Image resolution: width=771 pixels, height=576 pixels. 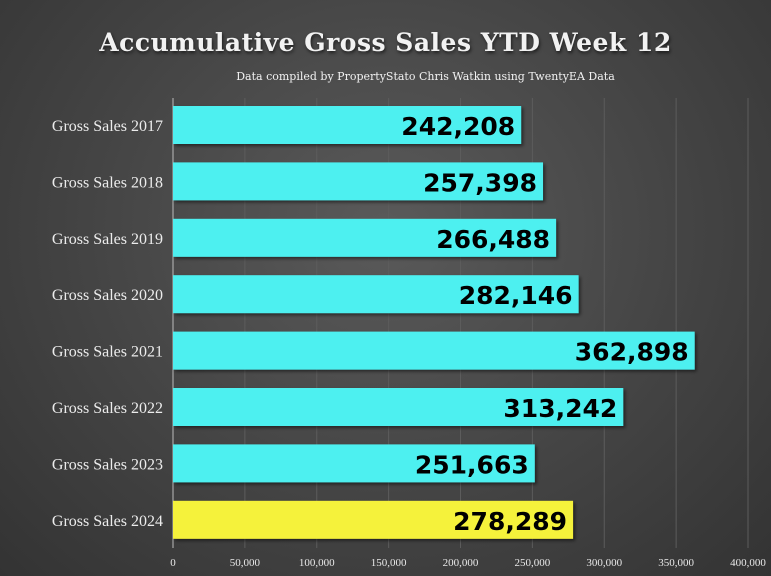 I want to click on category-label: Gross Sales 2020, so click(x=107, y=295).